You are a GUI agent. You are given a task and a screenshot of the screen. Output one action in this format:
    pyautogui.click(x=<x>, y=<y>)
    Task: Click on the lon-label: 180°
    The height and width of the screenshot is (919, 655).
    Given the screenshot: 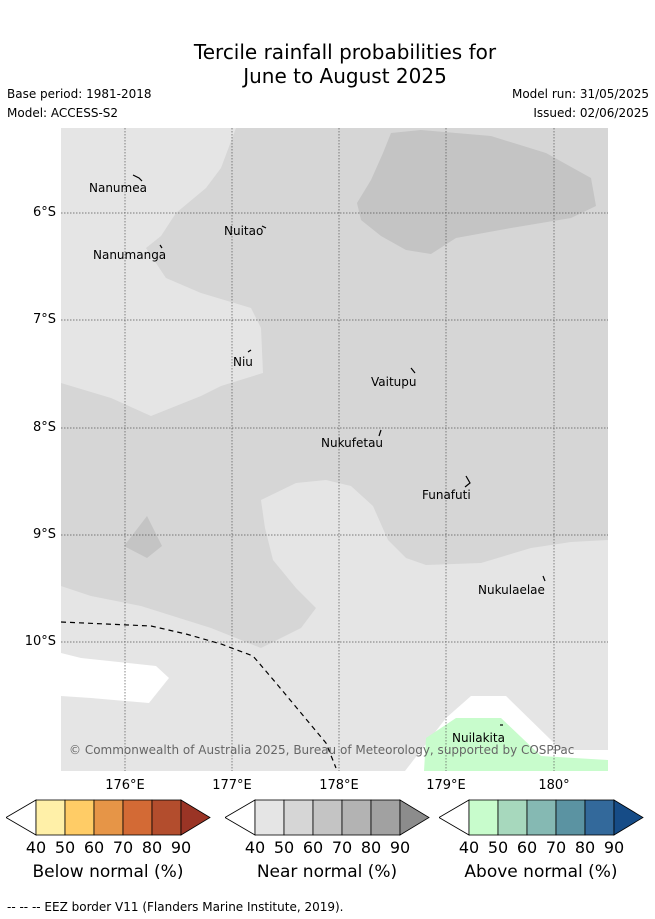 What is the action you would take?
    pyautogui.click(x=554, y=785)
    